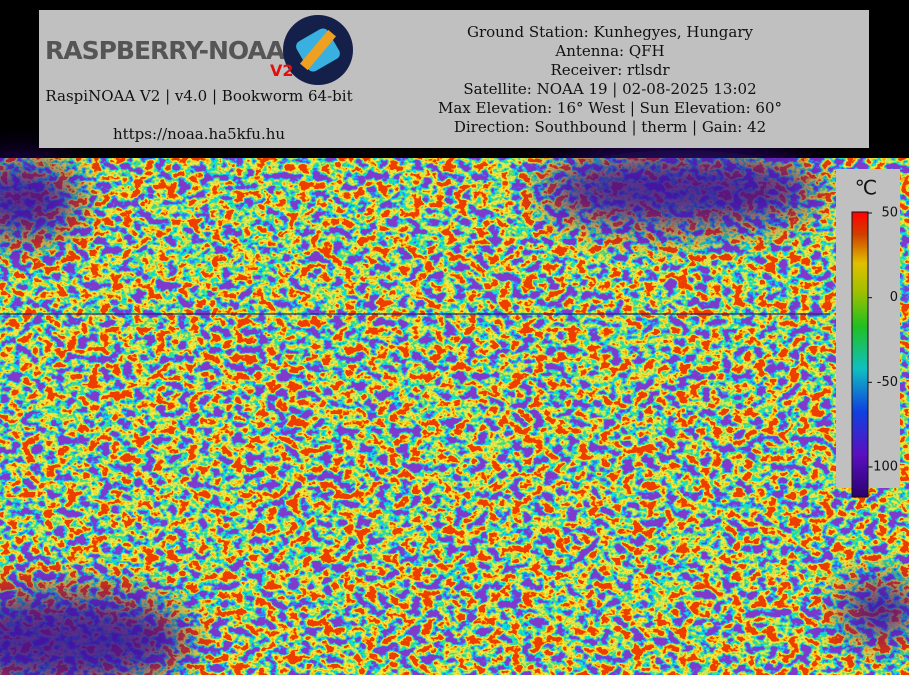  I want to click on logo: RASPBERRY-NOAA V2, so click(199, 50).